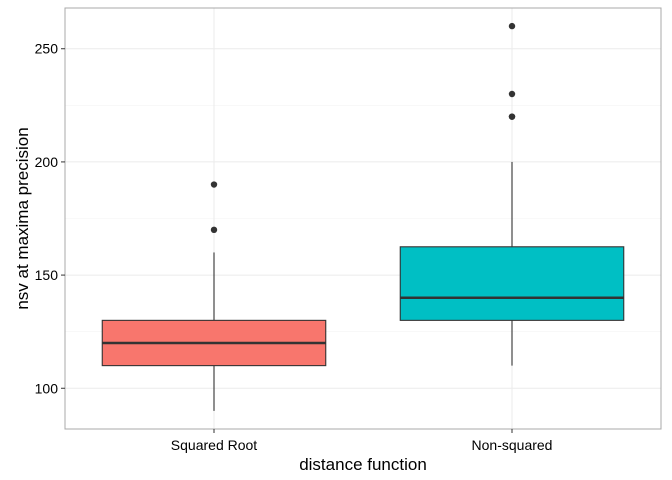 The image size is (672, 480). What do you see at coordinates (47, 162) in the screenshot?
I see `y-tick-label: 200` at bounding box center [47, 162].